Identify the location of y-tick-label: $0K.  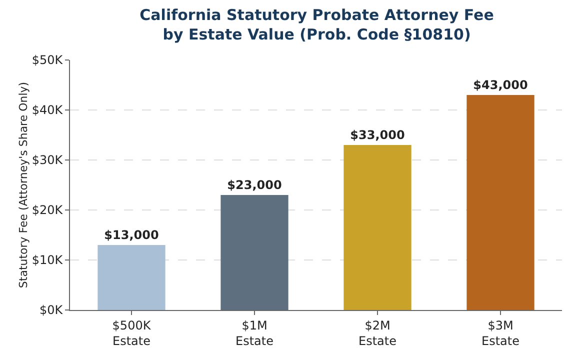
(51, 310).